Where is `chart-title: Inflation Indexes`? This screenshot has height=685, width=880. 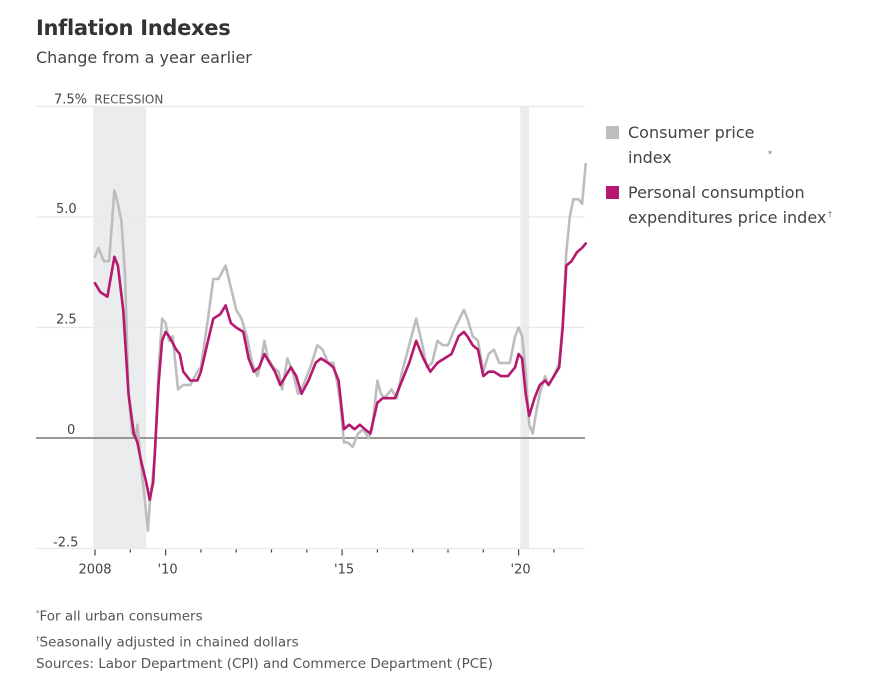 chart-title: Inflation Indexes is located at coordinates (133, 28).